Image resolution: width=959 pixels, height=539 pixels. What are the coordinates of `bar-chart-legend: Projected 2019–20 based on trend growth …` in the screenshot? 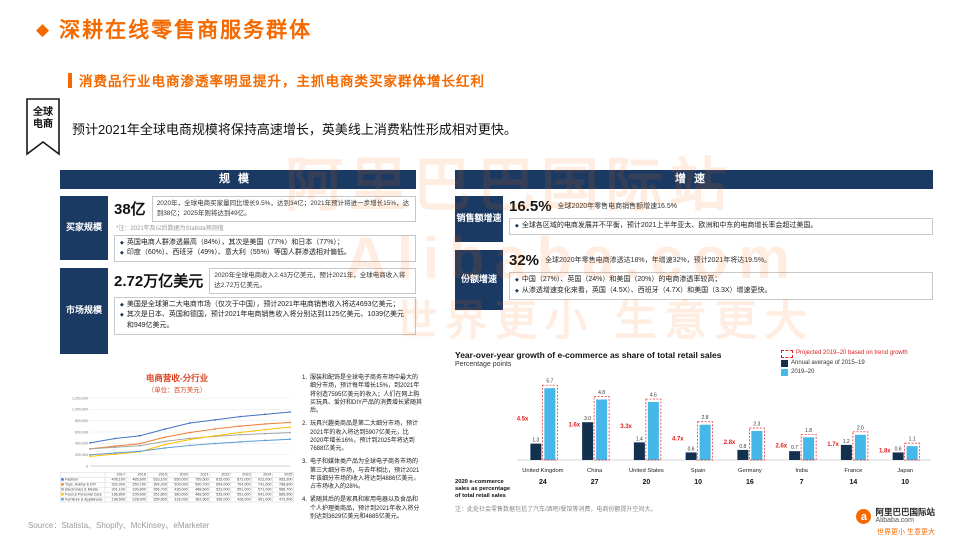 It's located at (857, 364).